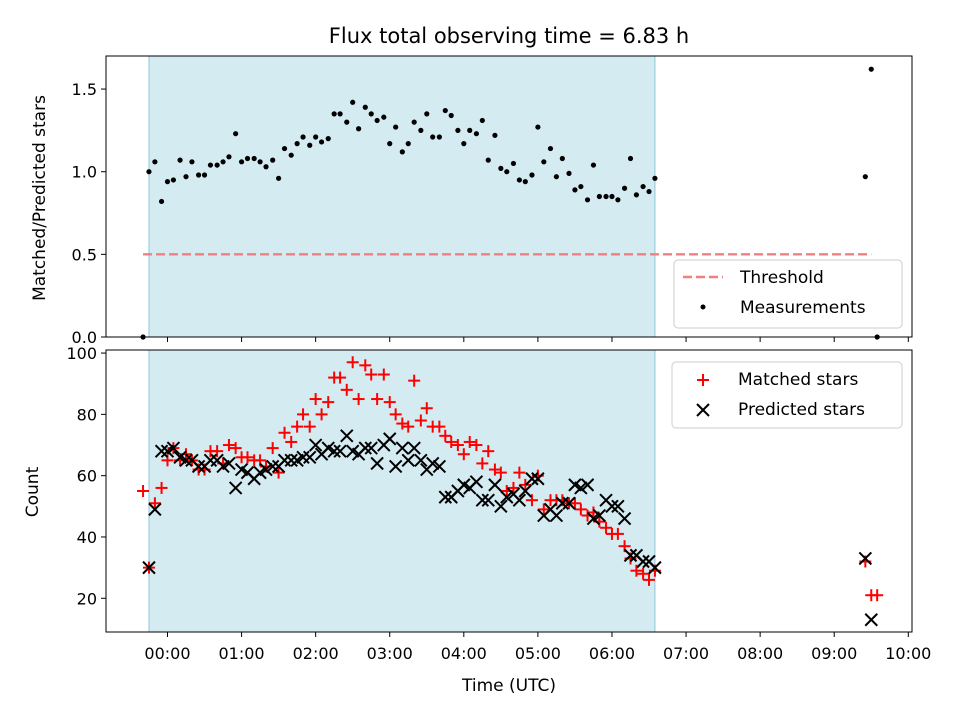 The width and height of the screenshot is (960, 720). What do you see at coordinates (81, 353) in the screenshot?
I see `bottom-y-tick-label: 100` at bounding box center [81, 353].